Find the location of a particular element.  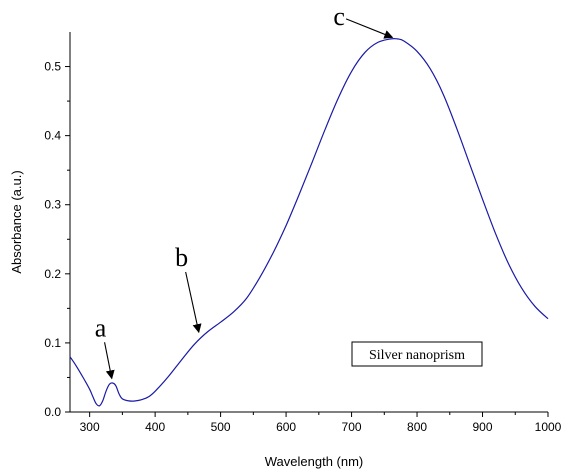

legend-box-text: Silver nanoprism is located at coordinates (417, 355).